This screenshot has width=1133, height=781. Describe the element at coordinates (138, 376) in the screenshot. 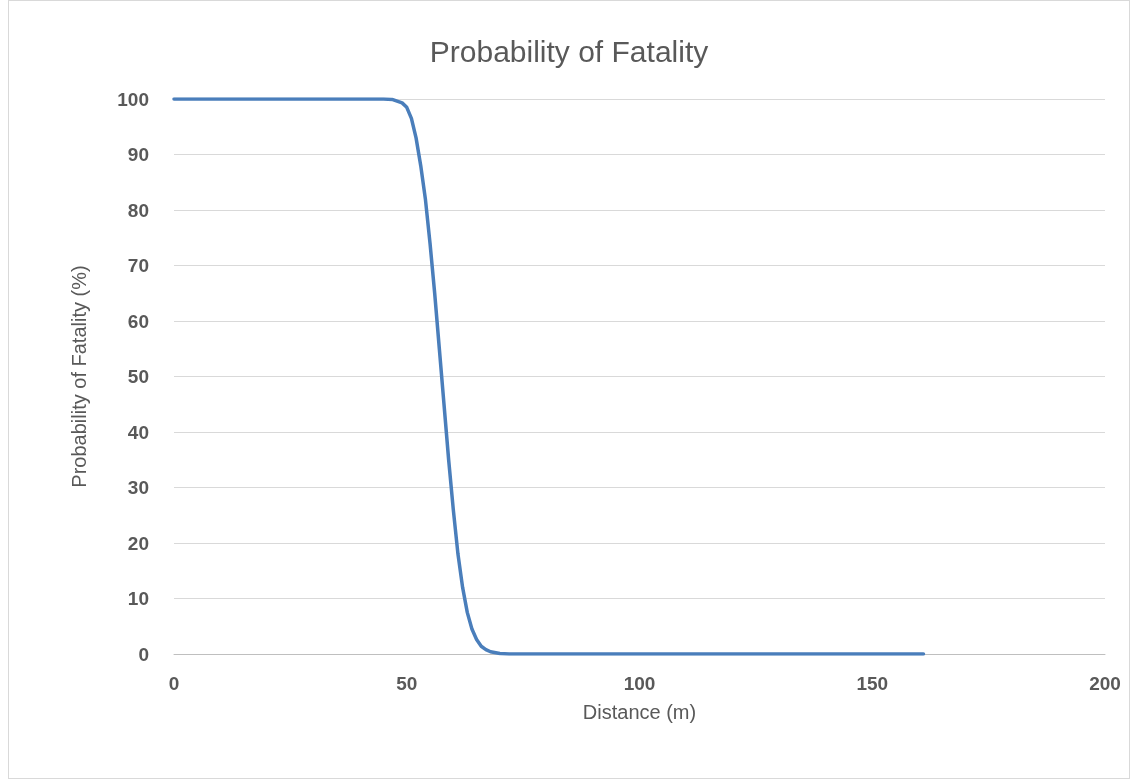

I see `y-tick-label: 50` at that location.